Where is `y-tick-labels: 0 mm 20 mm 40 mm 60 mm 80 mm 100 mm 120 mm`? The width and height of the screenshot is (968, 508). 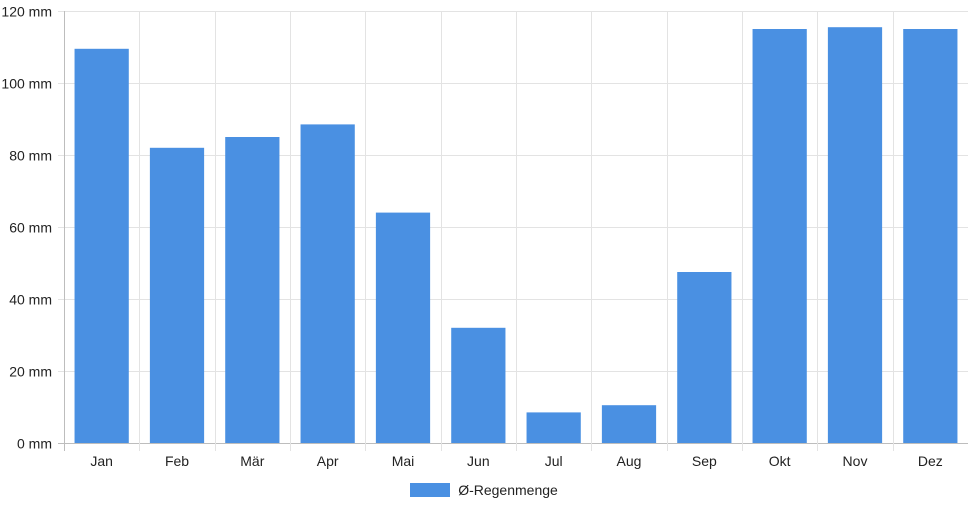
y-tick-labels: 0 mm 20 mm 40 mm 60 mm 80 mm 100 mm 120 mm is located at coordinates (26, 228).